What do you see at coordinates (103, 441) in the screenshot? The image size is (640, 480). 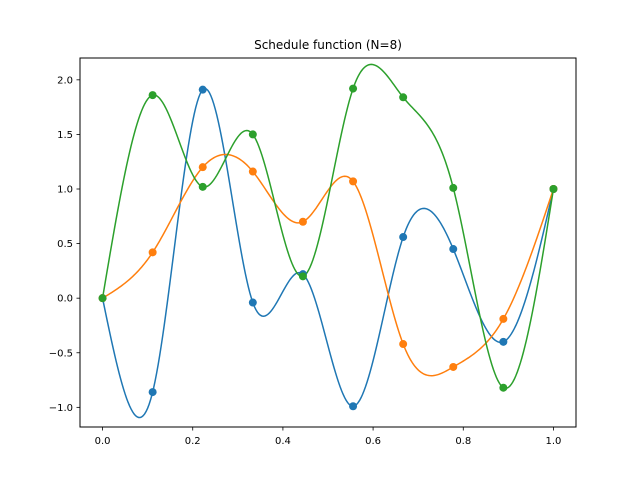 I see `x-tick-label: 0.0` at bounding box center [103, 441].